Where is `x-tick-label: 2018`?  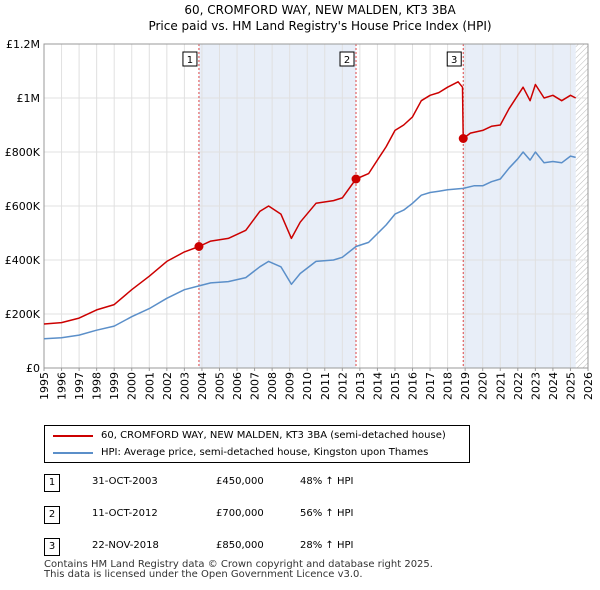 x-tick-label: 2018 is located at coordinates (448, 386).